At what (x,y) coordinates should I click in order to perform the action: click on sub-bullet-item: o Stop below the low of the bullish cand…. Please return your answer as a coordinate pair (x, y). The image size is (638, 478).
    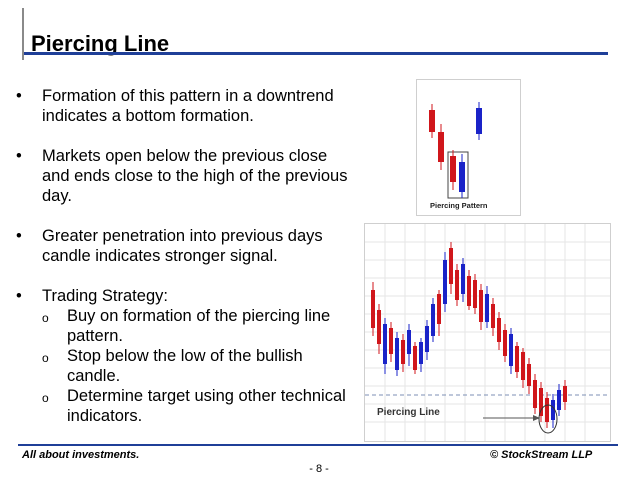
    Looking at the image, I should click on (182, 366).